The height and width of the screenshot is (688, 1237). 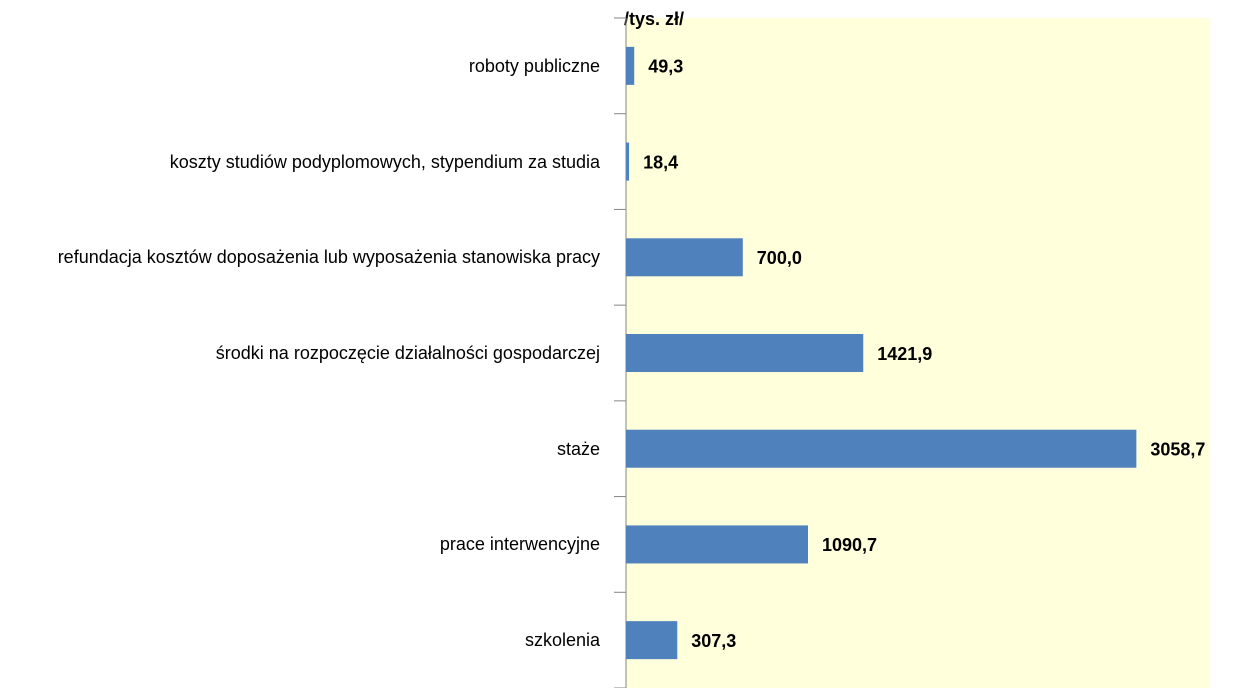 What do you see at coordinates (1177, 449) in the screenshot?
I see `value-label: 3058,7` at bounding box center [1177, 449].